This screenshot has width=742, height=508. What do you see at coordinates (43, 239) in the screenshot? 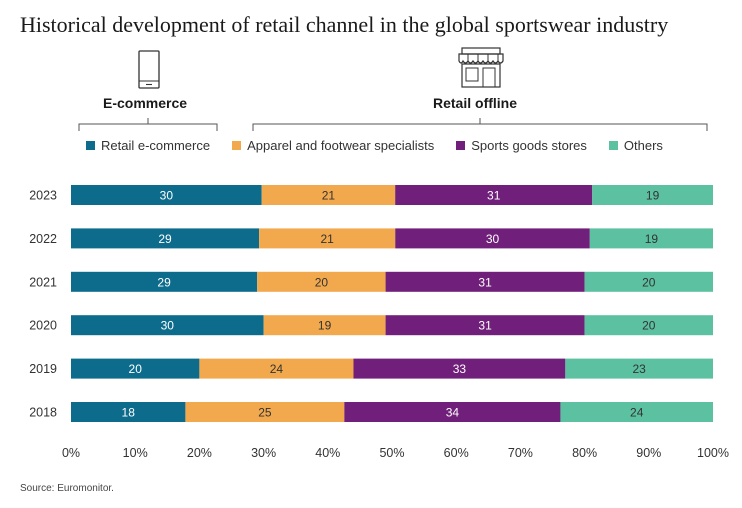
I see `category-label: 2022` at bounding box center [43, 239].